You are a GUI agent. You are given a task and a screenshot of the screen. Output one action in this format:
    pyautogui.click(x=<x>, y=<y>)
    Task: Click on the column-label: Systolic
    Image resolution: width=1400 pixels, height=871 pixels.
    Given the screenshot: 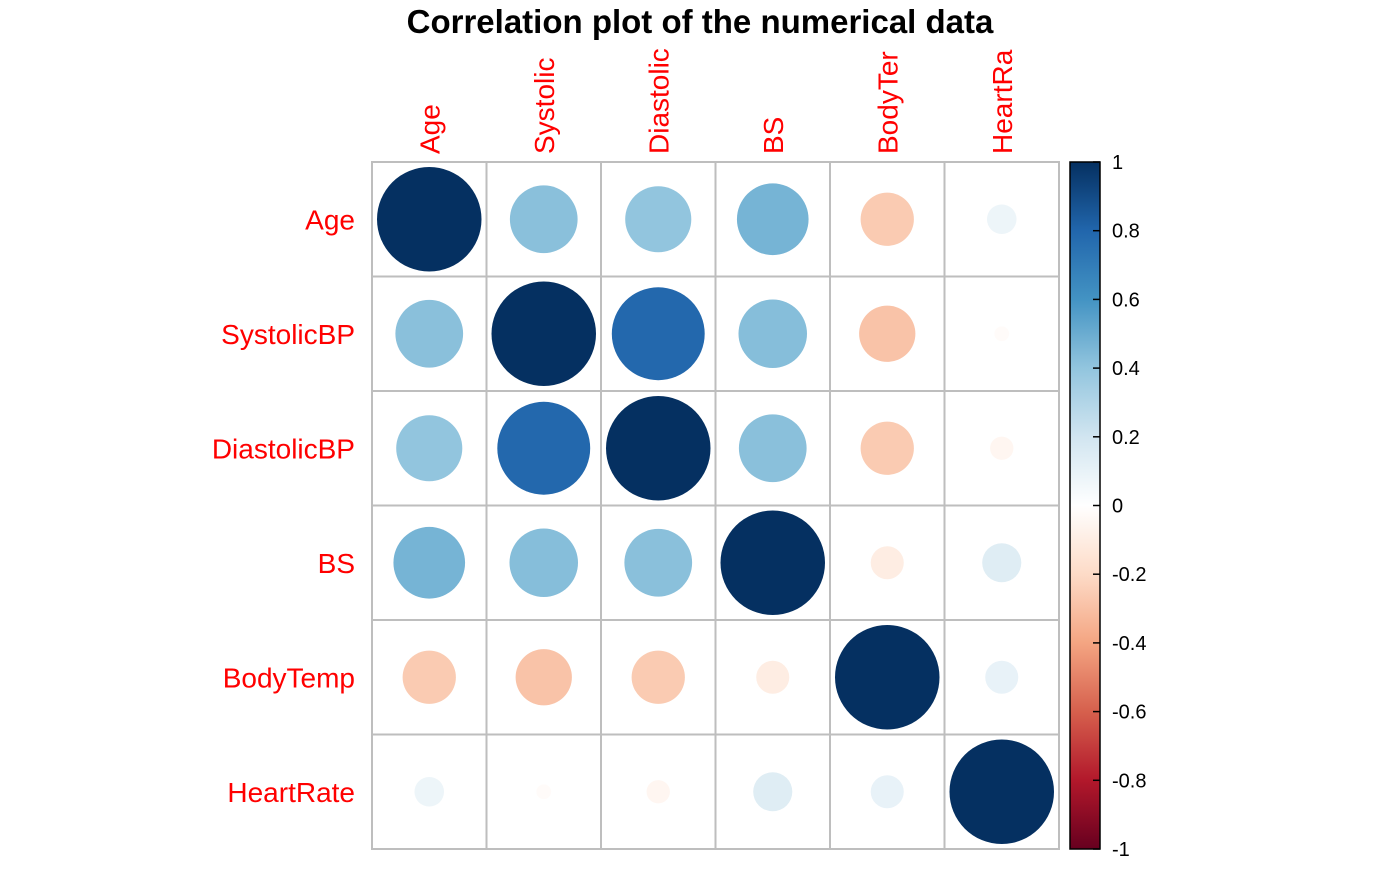 What is the action you would take?
    pyautogui.click(x=544, y=106)
    